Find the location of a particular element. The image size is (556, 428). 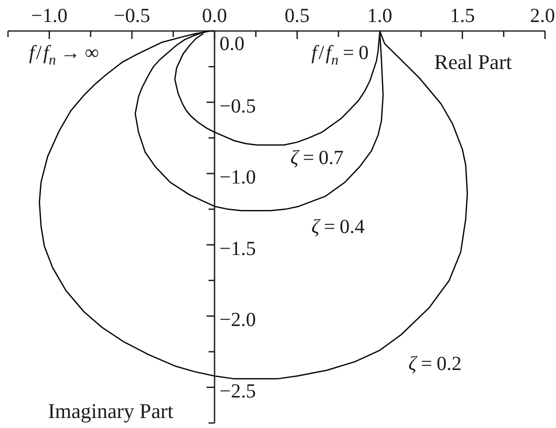

series-label: ζ=0.2 is located at coordinates (435, 364).